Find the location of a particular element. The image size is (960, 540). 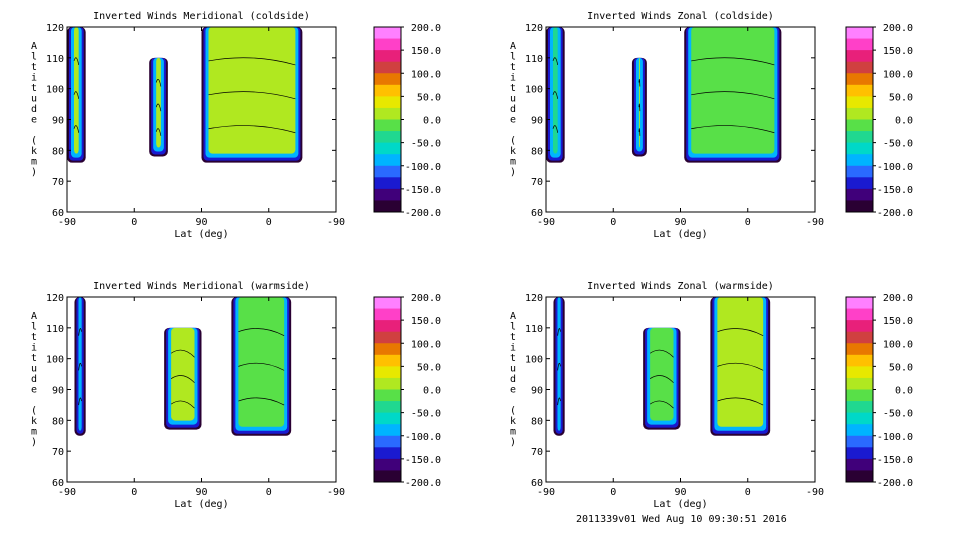

colorbar-label: 200.0 is located at coordinates (426, 298).